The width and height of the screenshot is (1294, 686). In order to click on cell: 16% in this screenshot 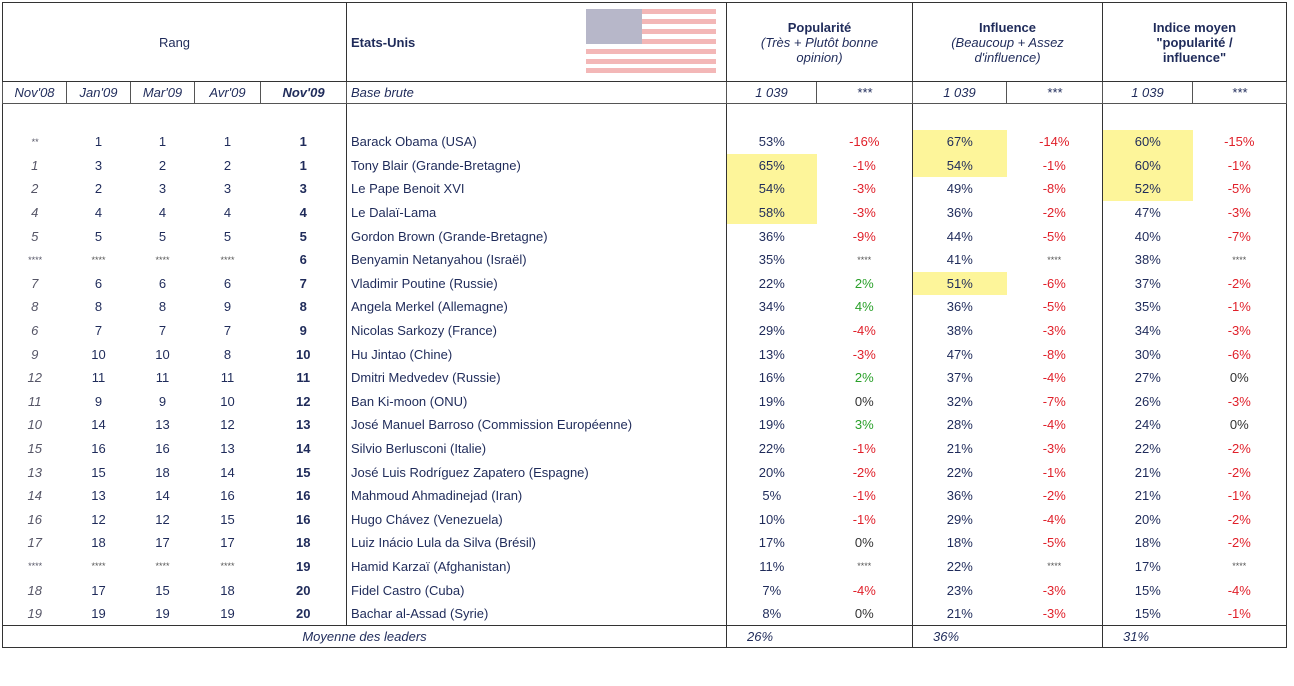, I will do `click(771, 377)`.